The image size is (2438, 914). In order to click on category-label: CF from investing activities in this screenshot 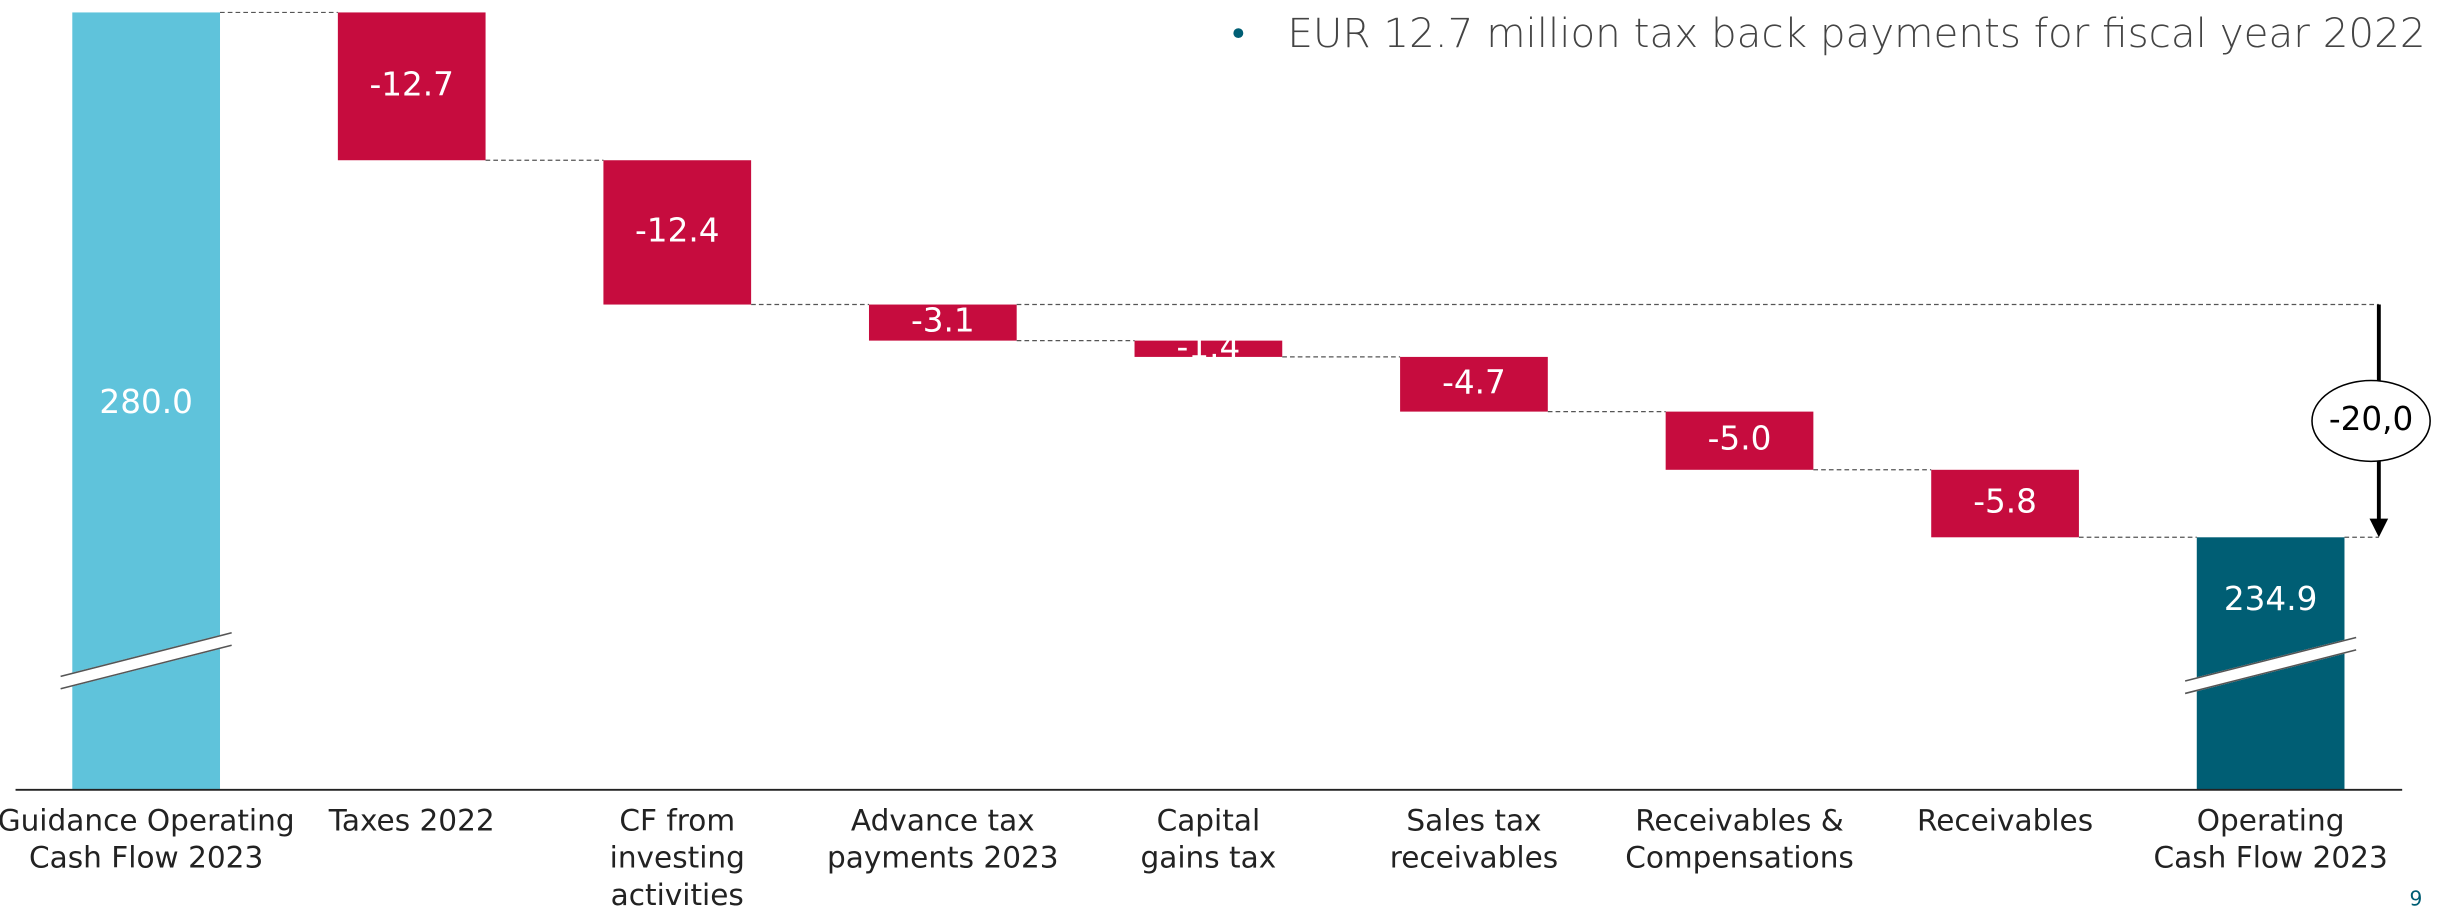, I will do `click(677, 858)`.